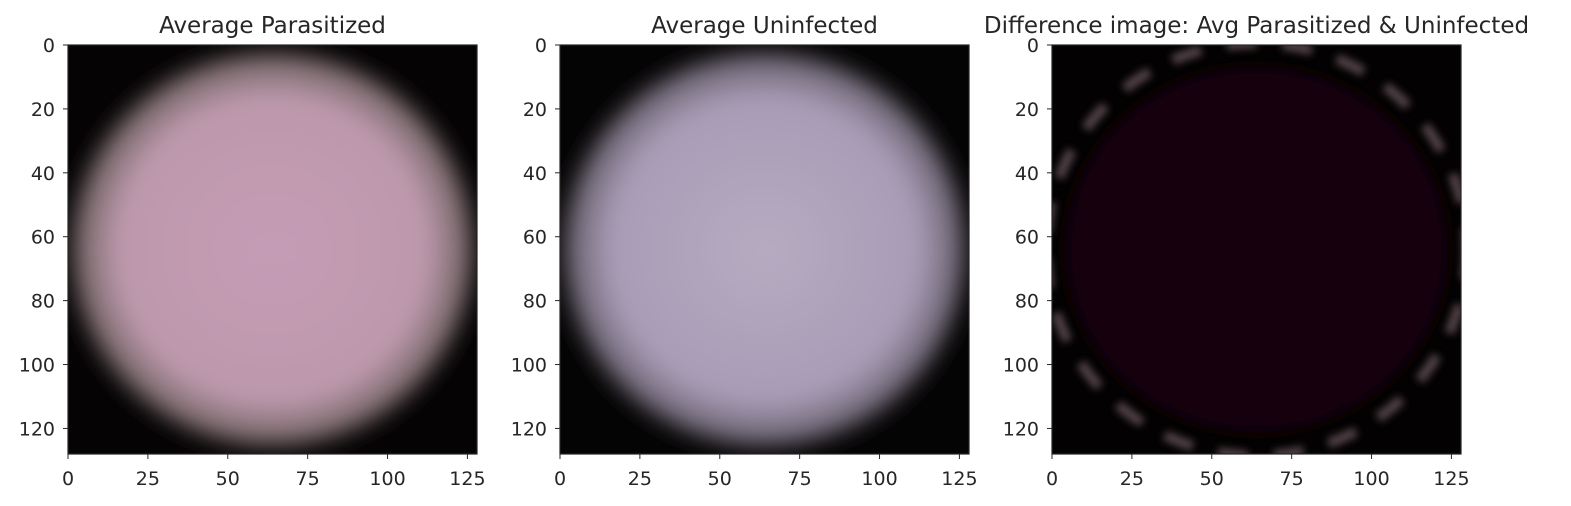 This screenshot has height=506, width=1571. Describe the element at coordinates (272, 26) in the screenshot. I see `panel-title: Average Parasitized` at that location.